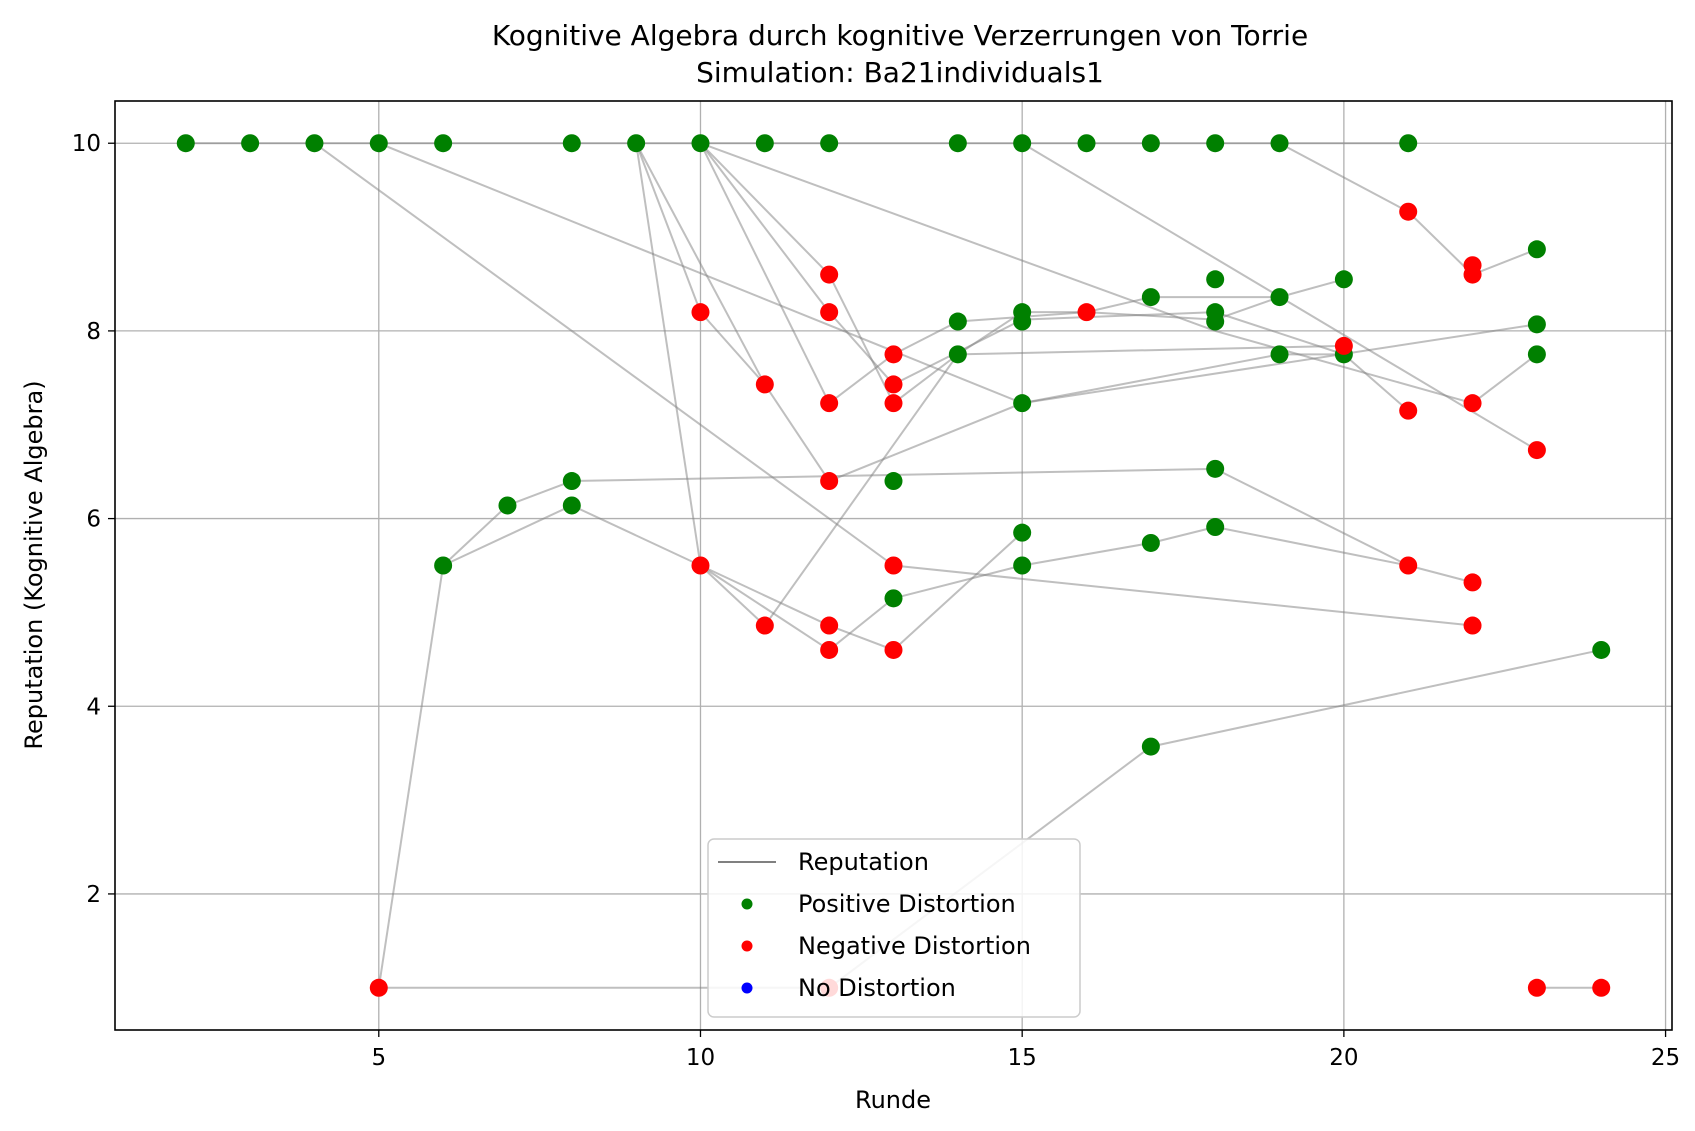 This screenshot has width=1695, height=1131. I want to click on legend-label-reputation: Reputation, so click(863, 862).